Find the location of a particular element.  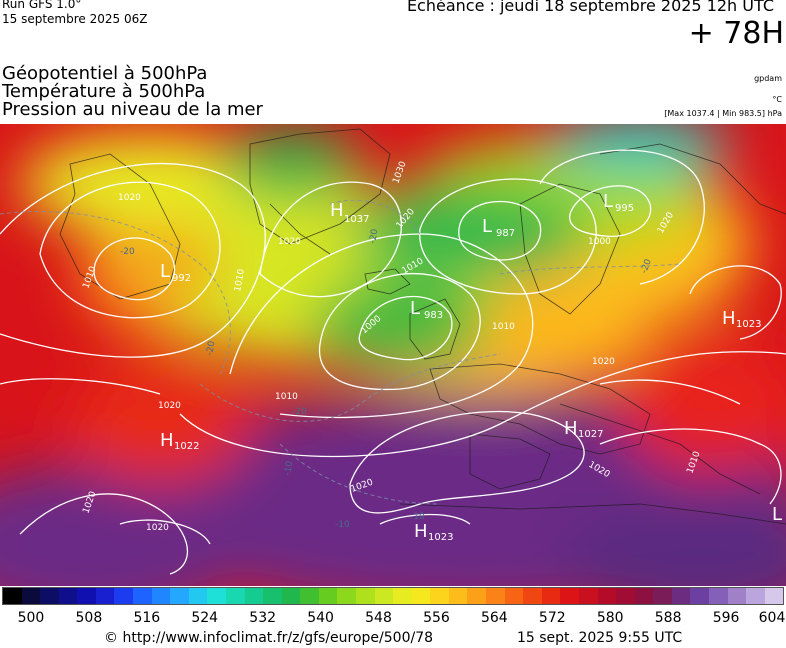

colorbar-tick-label: 540 is located at coordinates (320, 618).